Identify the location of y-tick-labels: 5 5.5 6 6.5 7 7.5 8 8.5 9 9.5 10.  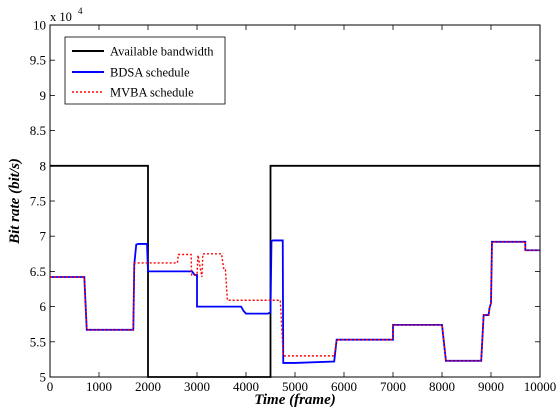
(38, 201).